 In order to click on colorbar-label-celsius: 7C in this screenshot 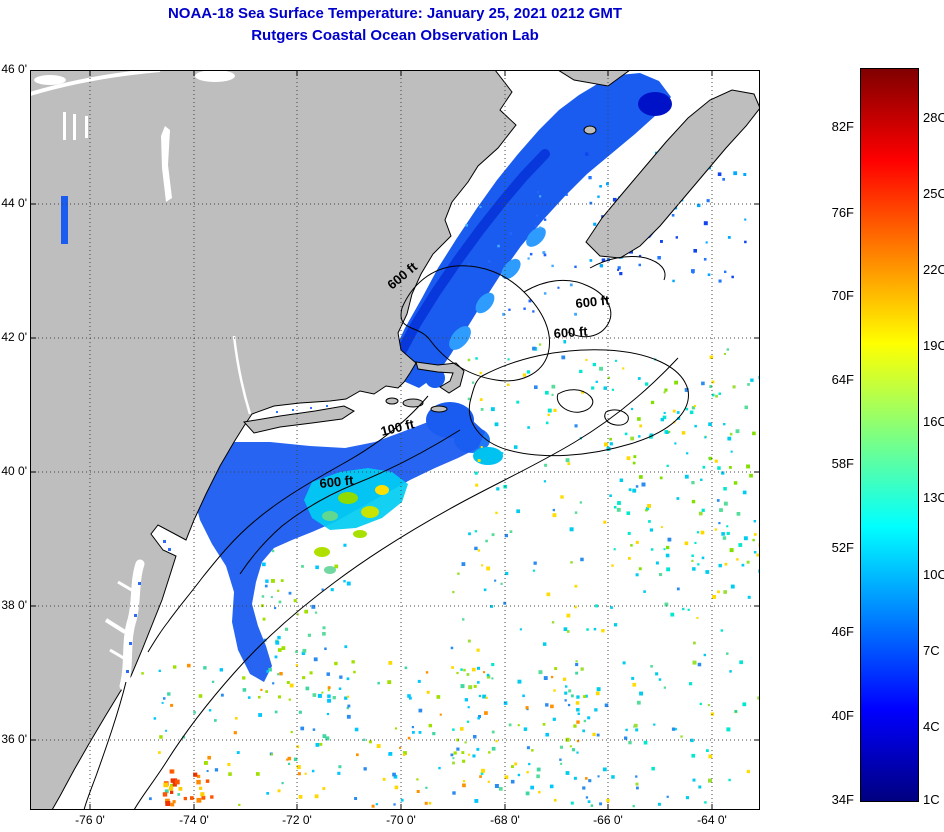, I will do `click(931, 651)`.